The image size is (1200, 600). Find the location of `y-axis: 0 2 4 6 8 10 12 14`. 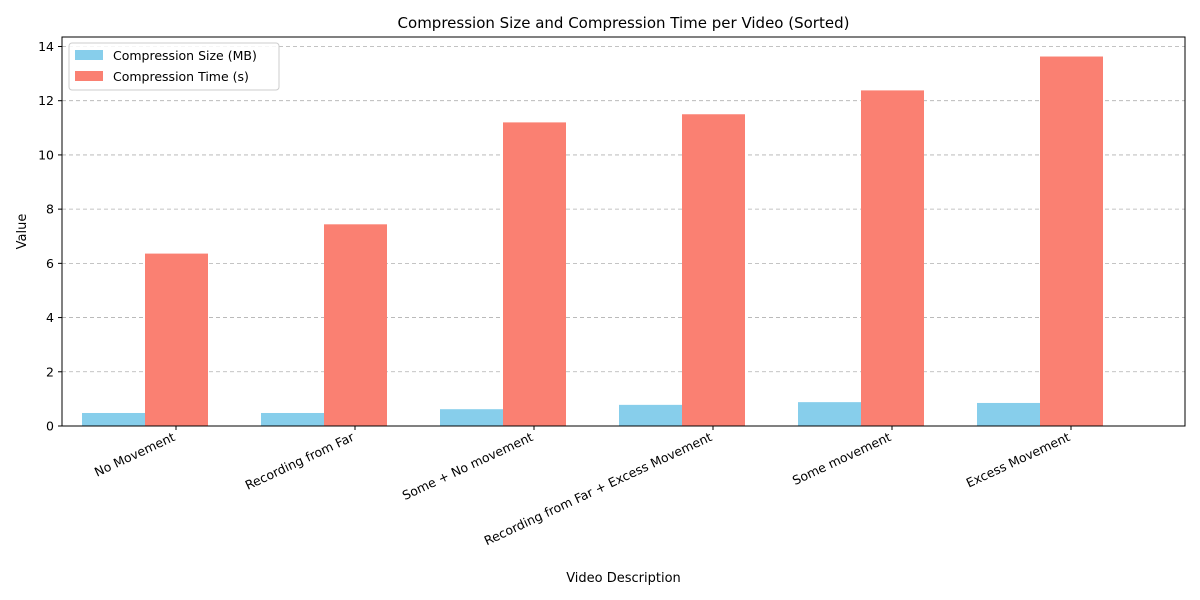

y-axis: 0 2 4 6 8 10 12 14 is located at coordinates (50, 236).